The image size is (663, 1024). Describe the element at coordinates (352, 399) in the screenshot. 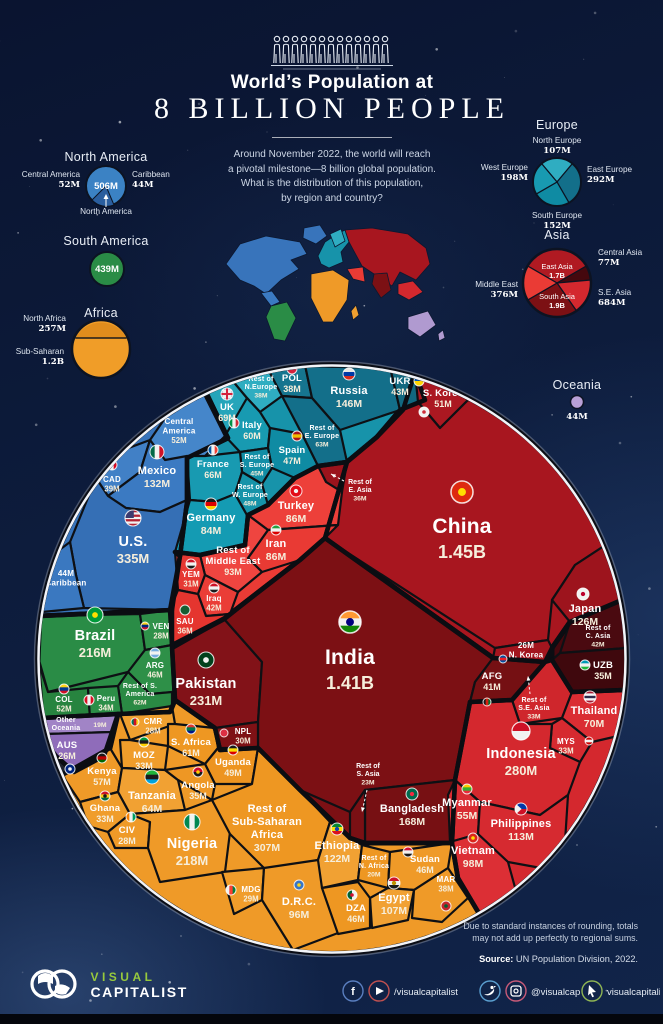

I see `cell-russia` at that location.